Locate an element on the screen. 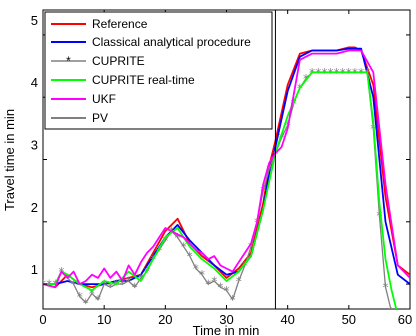 This screenshot has width=416, height=336. x-tick-label-0: 0 is located at coordinates (42, 319).